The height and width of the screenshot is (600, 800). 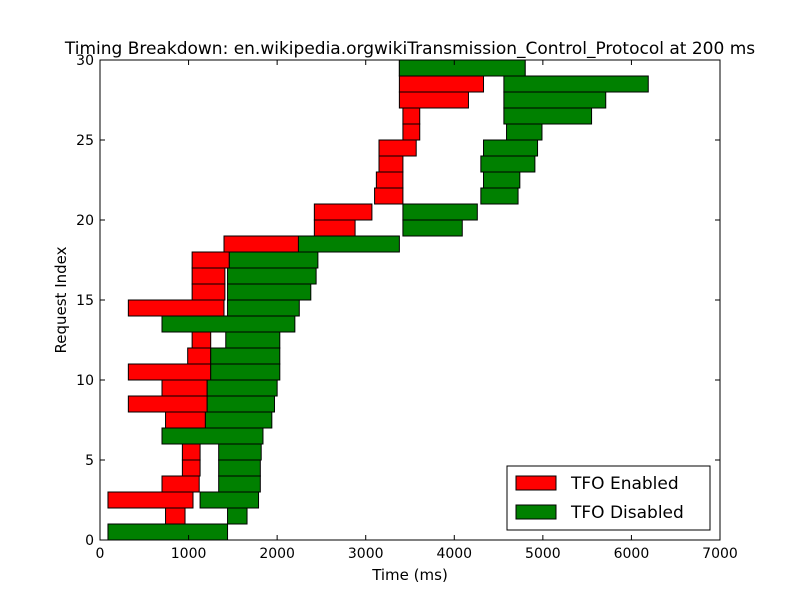 I want to click on x-tick-label: 2000, so click(x=277, y=554).